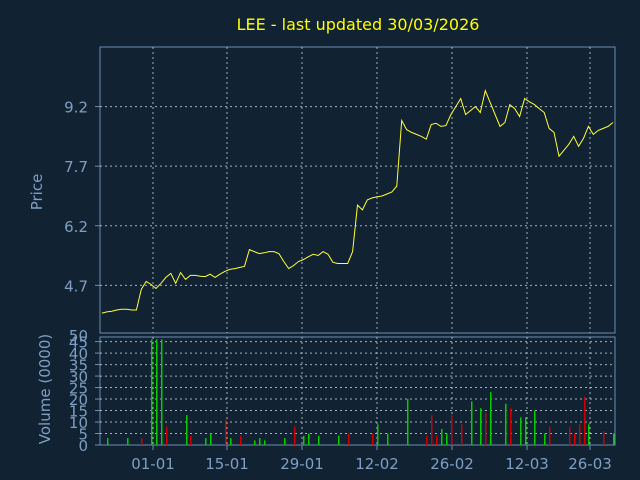 The height and width of the screenshot is (480, 640). I want to click on price-bottom-tick-label: 50, so click(78, 336).